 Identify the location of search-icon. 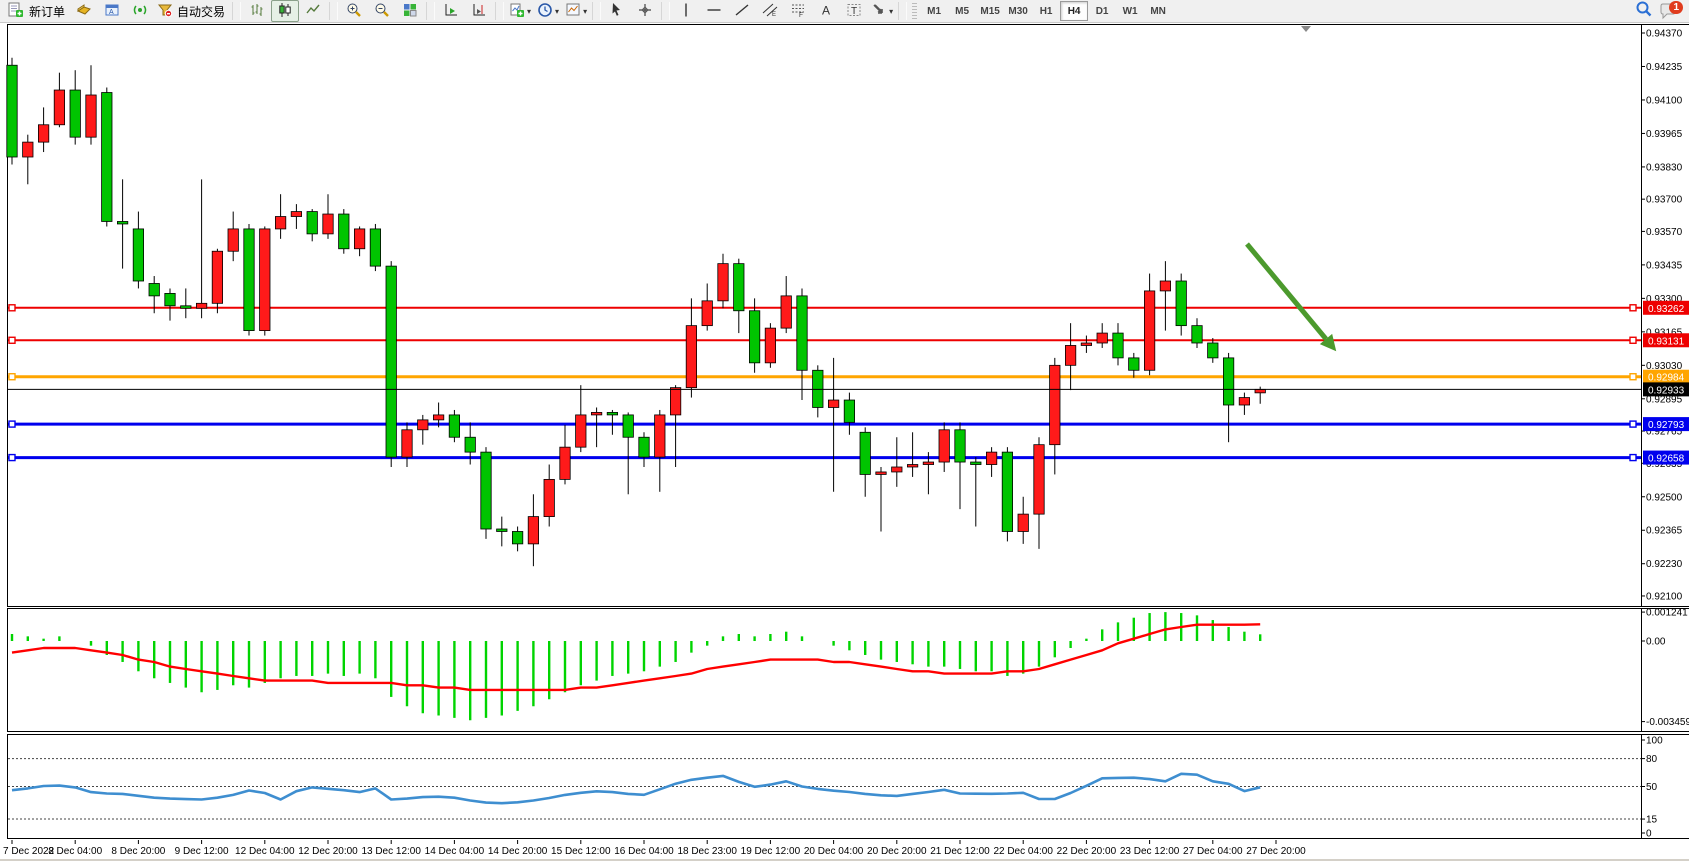
(1644, 11).